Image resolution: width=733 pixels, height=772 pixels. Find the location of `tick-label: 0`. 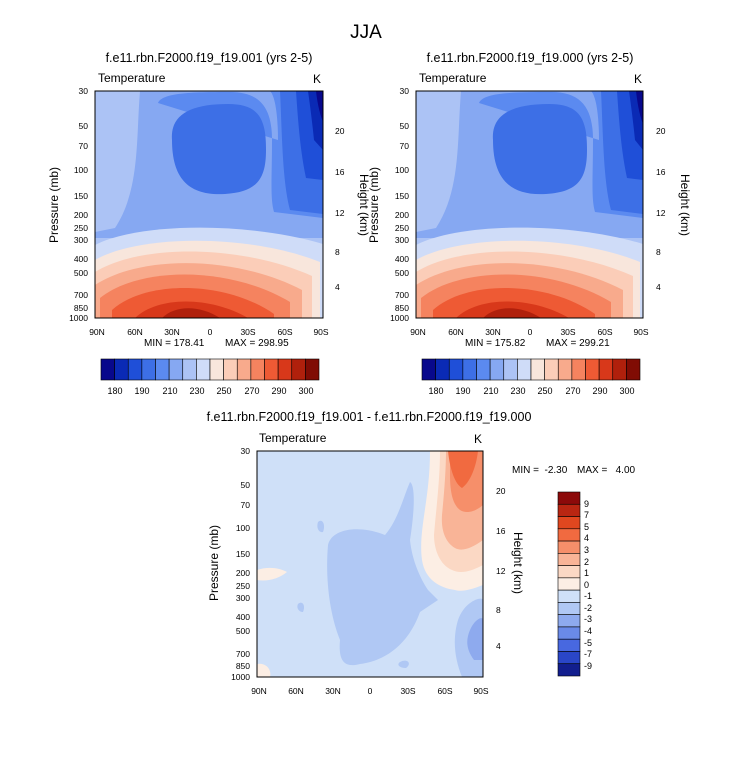

tick-label: 0 is located at coordinates (210, 332).